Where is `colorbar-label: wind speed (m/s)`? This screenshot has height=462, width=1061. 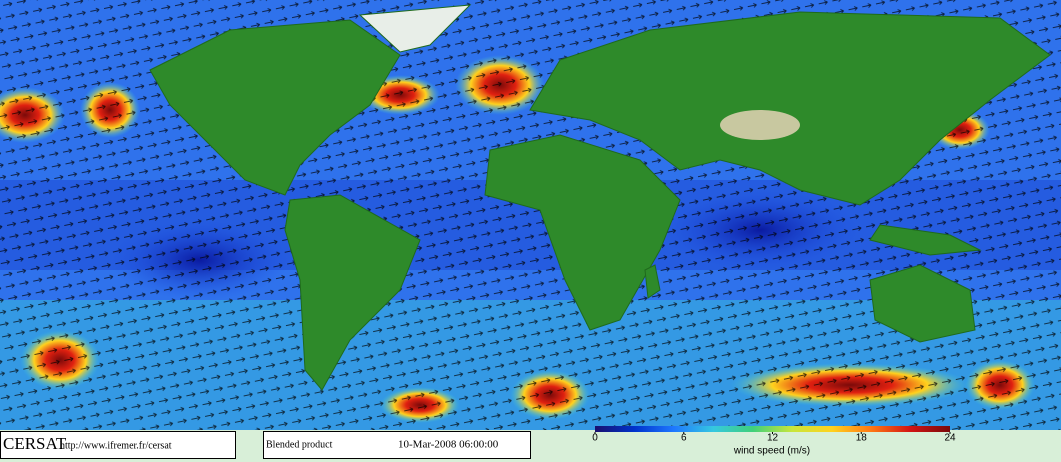
colorbar-label: wind speed (m/s) is located at coordinates (771, 451).